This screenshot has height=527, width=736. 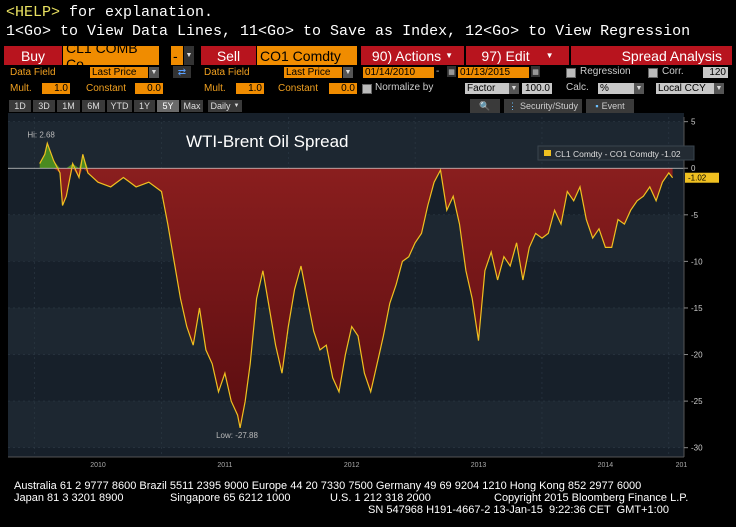 What do you see at coordinates (168, 106) in the screenshot?
I see `range-tab-5y: 5Y` at bounding box center [168, 106].